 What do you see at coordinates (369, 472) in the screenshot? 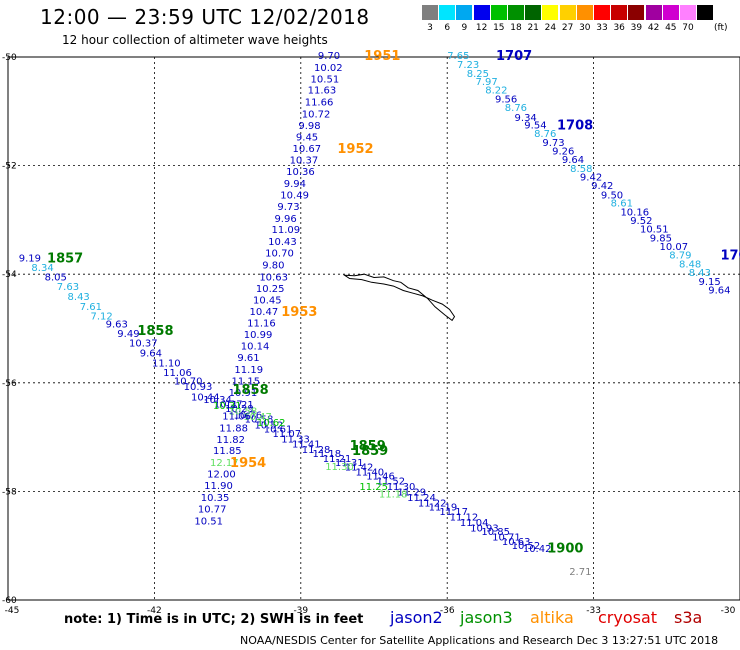
I see `wave-height-label: 11.40` at bounding box center [369, 472].